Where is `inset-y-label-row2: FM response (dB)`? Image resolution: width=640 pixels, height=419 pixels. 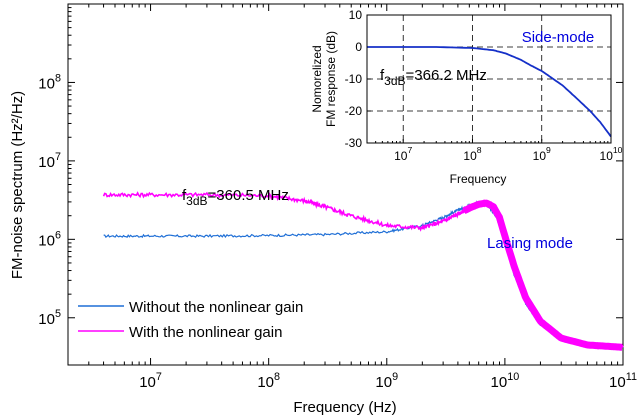
inset-y-label-row2: FM response (dB) is located at coordinates (331, 79).